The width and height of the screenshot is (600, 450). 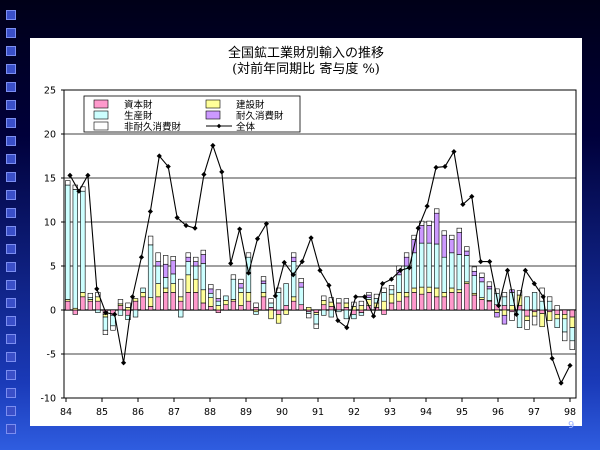 What do you see at coordinates (50, 135) in the screenshot?
I see `y-tick-label: 20` at bounding box center [50, 135].